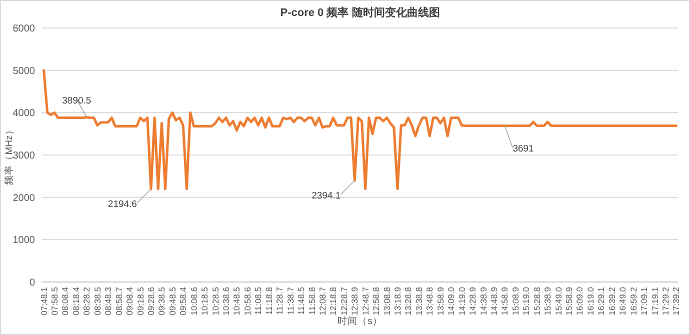  Describe the element at coordinates (665, 301) in the screenshot. I see `x-tick-label: 17:29.2` at that location.